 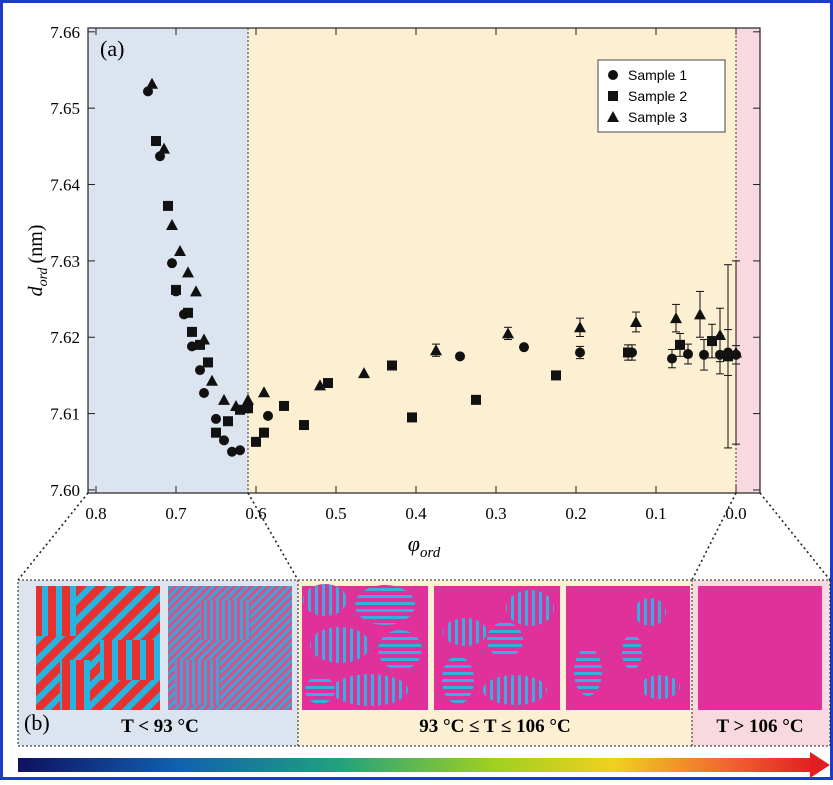 What do you see at coordinates (494, 726) in the screenshot?
I see `region-label: 93 °C ≤ T ≤ 106 °C` at bounding box center [494, 726].